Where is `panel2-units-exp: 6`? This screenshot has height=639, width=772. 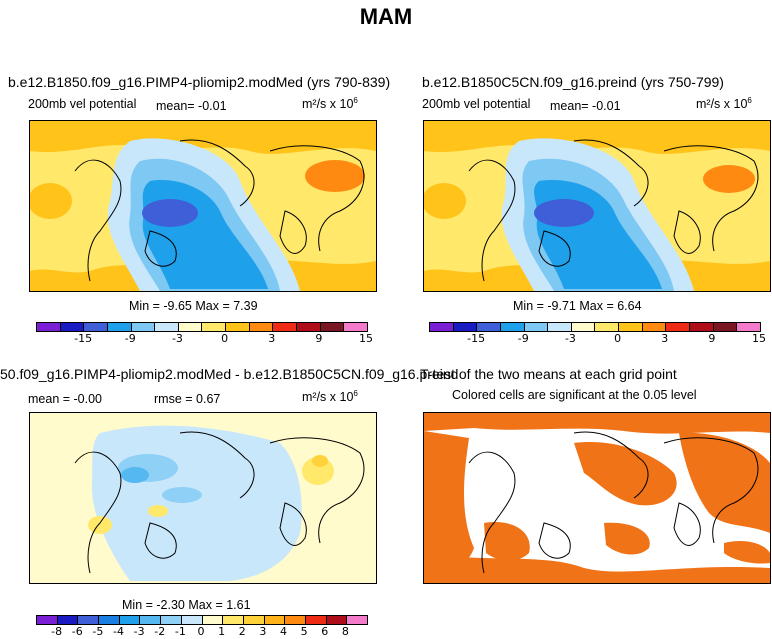
panel2-units-exp: 6 is located at coordinates (749, 100).